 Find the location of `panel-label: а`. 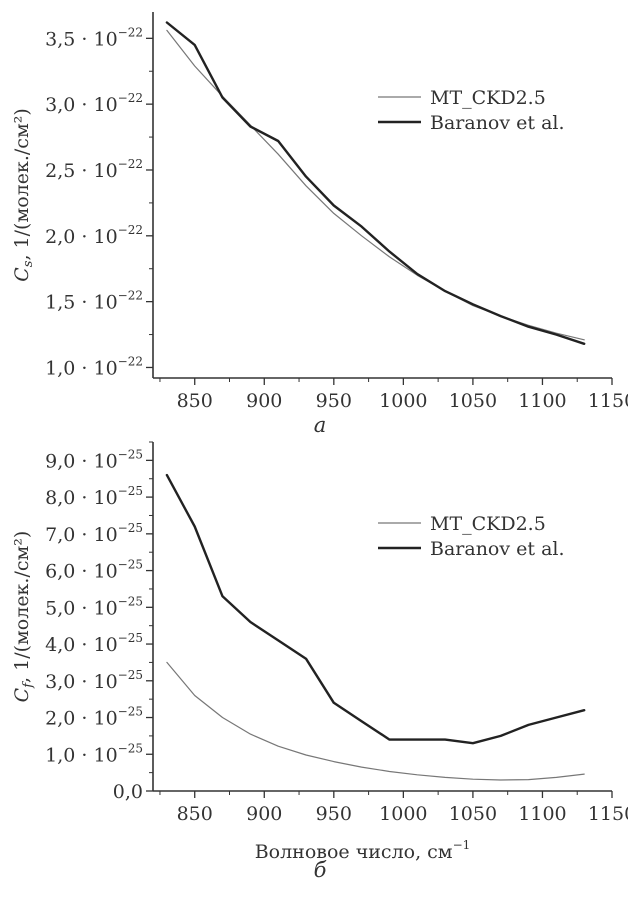

panel-label: а is located at coordinates (320, 425).